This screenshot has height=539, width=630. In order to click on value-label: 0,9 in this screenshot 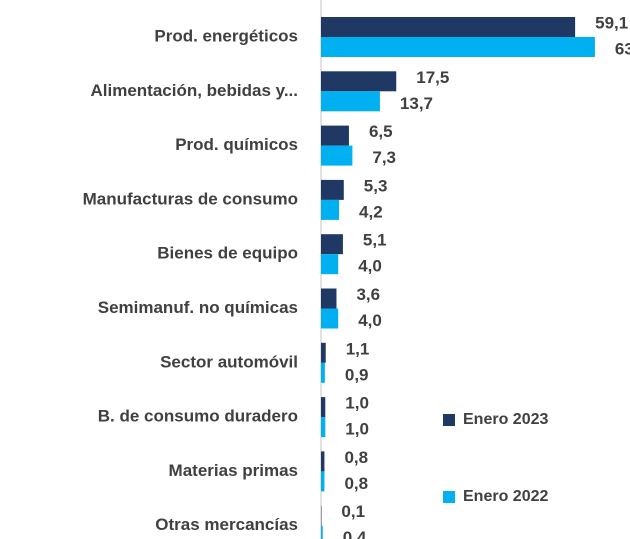, I will do `click(357, 374)`.